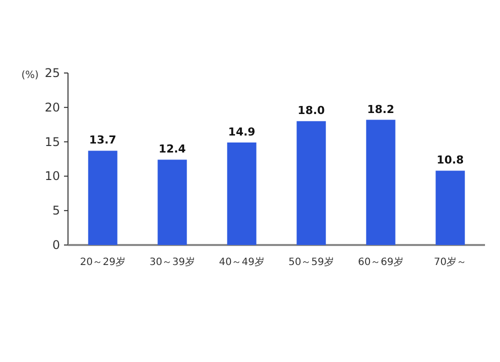 Image resolution: width=500 pixels, height=362 pixels. Describe the element at coordinates (172, 262) in the screenshot. I see `x-tick-label: 30～39岁` at that location.